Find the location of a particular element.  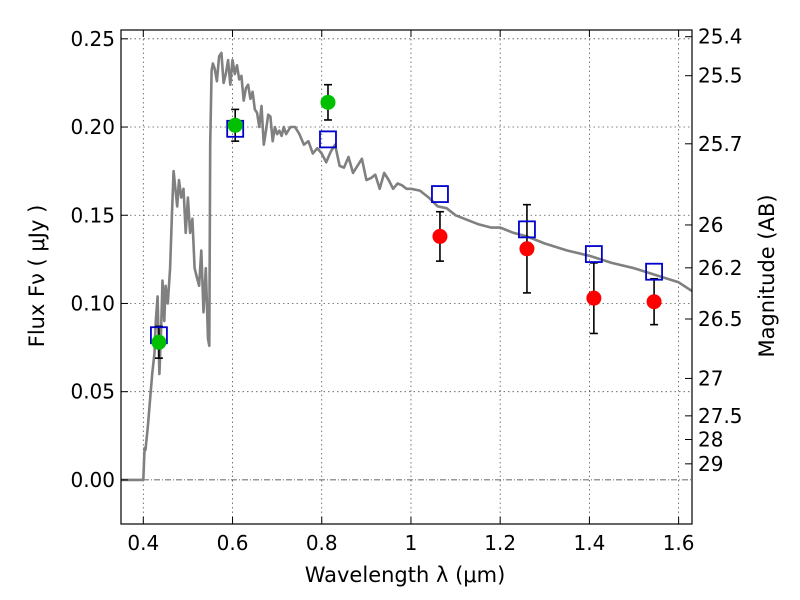

y-tick-label: 0.10 is located at coordinates (92, 303).